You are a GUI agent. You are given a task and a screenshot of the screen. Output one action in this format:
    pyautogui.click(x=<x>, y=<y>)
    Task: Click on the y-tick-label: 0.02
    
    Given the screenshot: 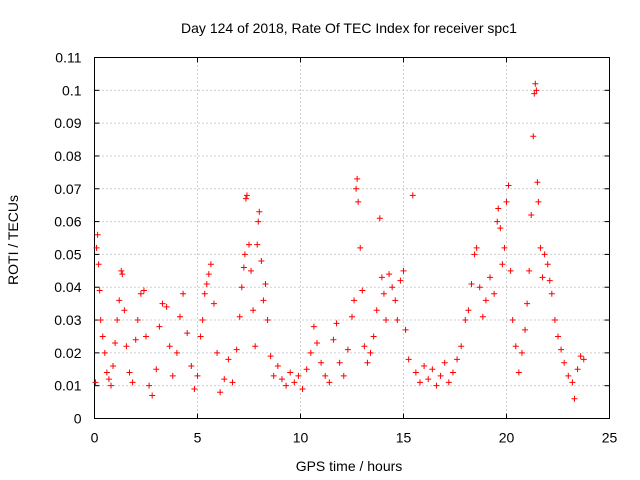 What is the action you would take?
    pyautogui.click(x=67, y=353)
    